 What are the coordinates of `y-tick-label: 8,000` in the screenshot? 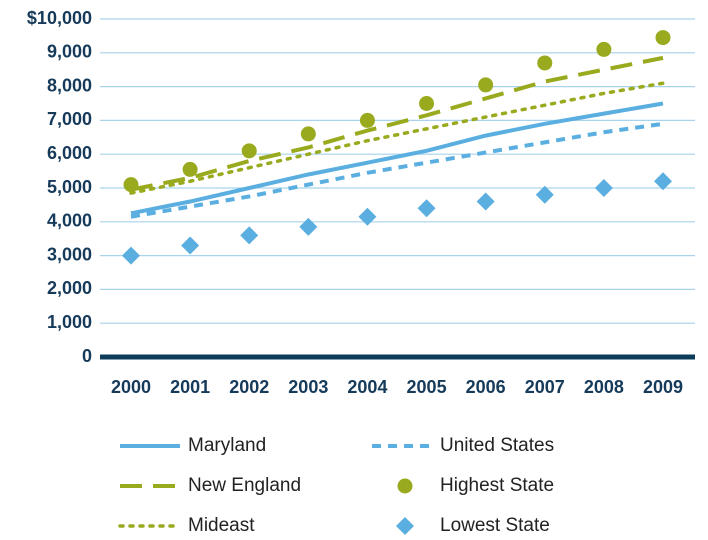 It's located at (69, 85).